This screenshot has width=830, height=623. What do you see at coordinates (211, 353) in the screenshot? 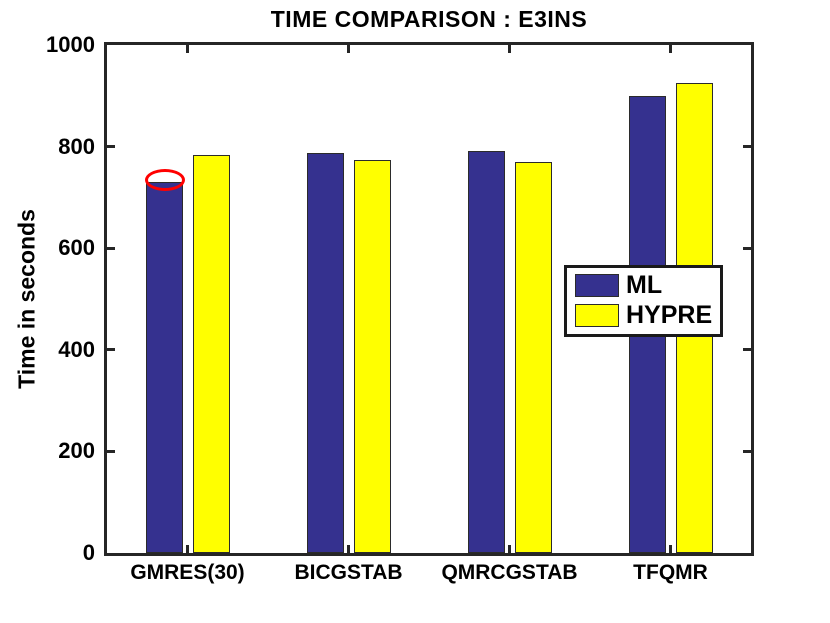
I see `bar-hypre-gmres30` at bounding box center [211, 353].